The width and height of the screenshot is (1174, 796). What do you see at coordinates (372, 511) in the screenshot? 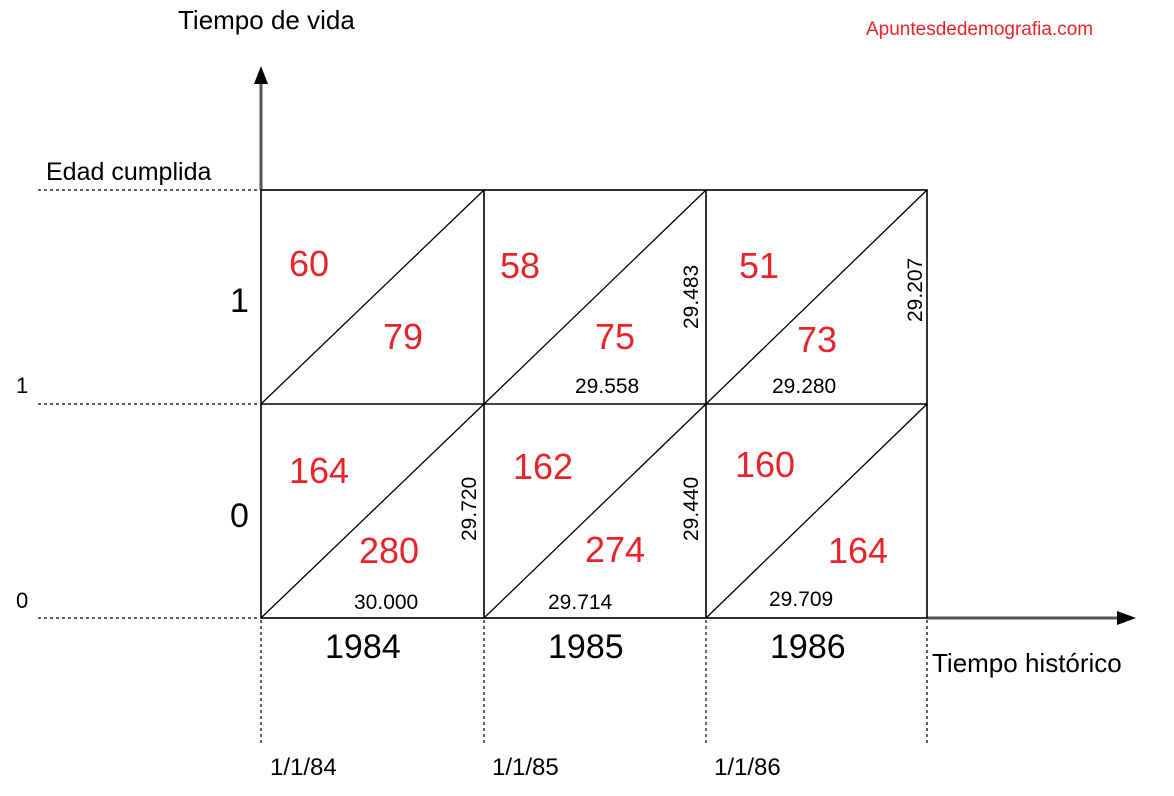
I see `diagonal-r0-1984` at bounding box center [372, 511].